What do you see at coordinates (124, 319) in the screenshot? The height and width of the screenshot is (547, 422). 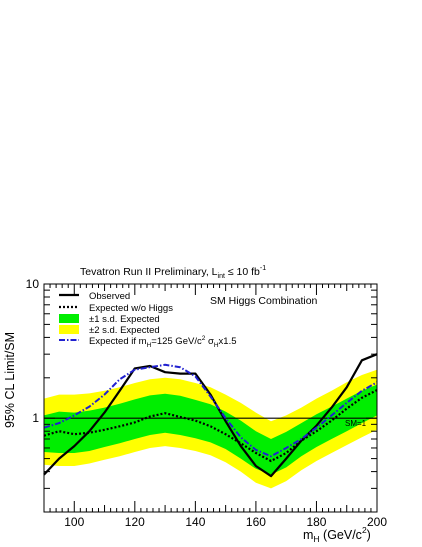 I see `legend-1sd-label: ±1 s.d. Expected` at bounding box center [124, 319].